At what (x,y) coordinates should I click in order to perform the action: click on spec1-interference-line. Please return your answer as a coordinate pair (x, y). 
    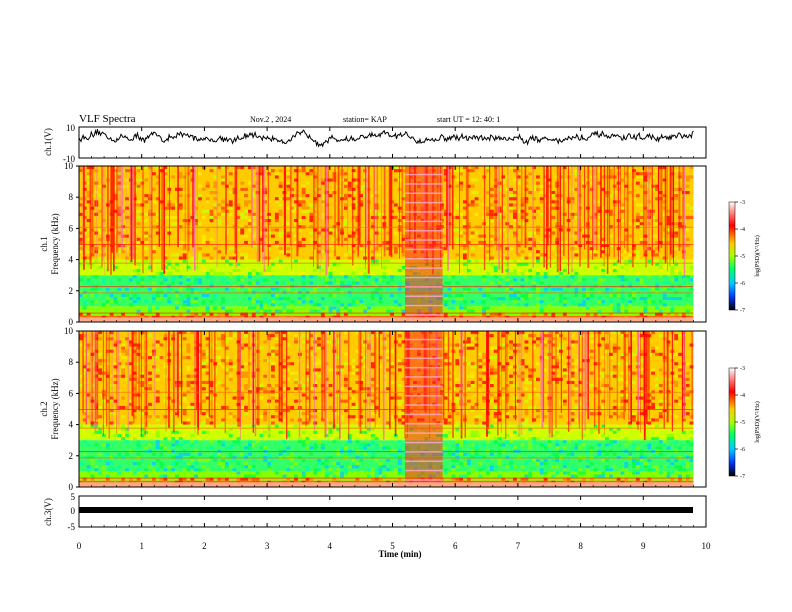
    Looking at the image, I should click on (424, 259).